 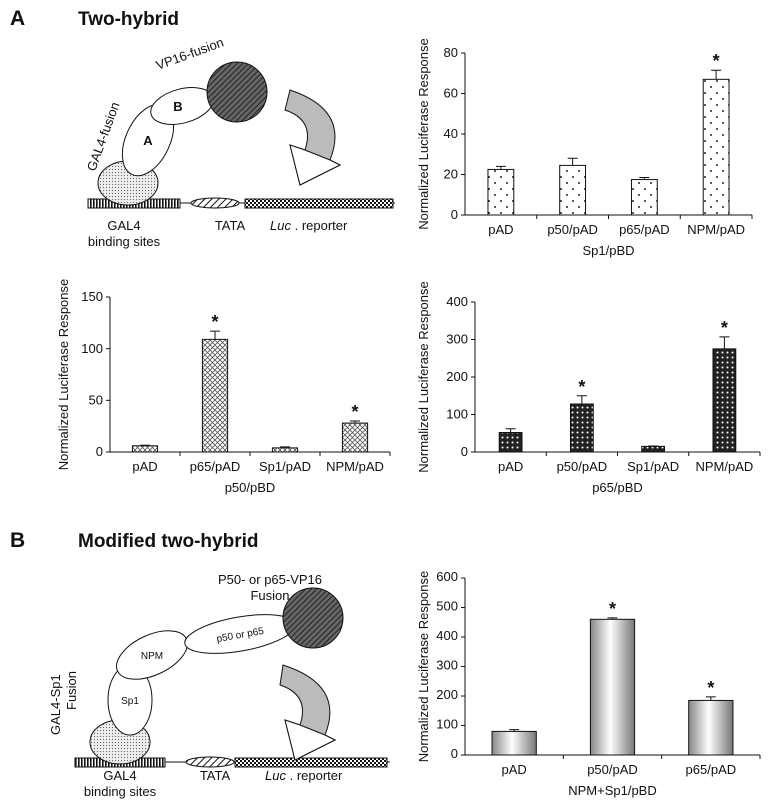 What do you see at coordinates (55, 704) in the screenshot?
I see `diagram-label: GAL4-Sp1` at bounding box center [55, 704].